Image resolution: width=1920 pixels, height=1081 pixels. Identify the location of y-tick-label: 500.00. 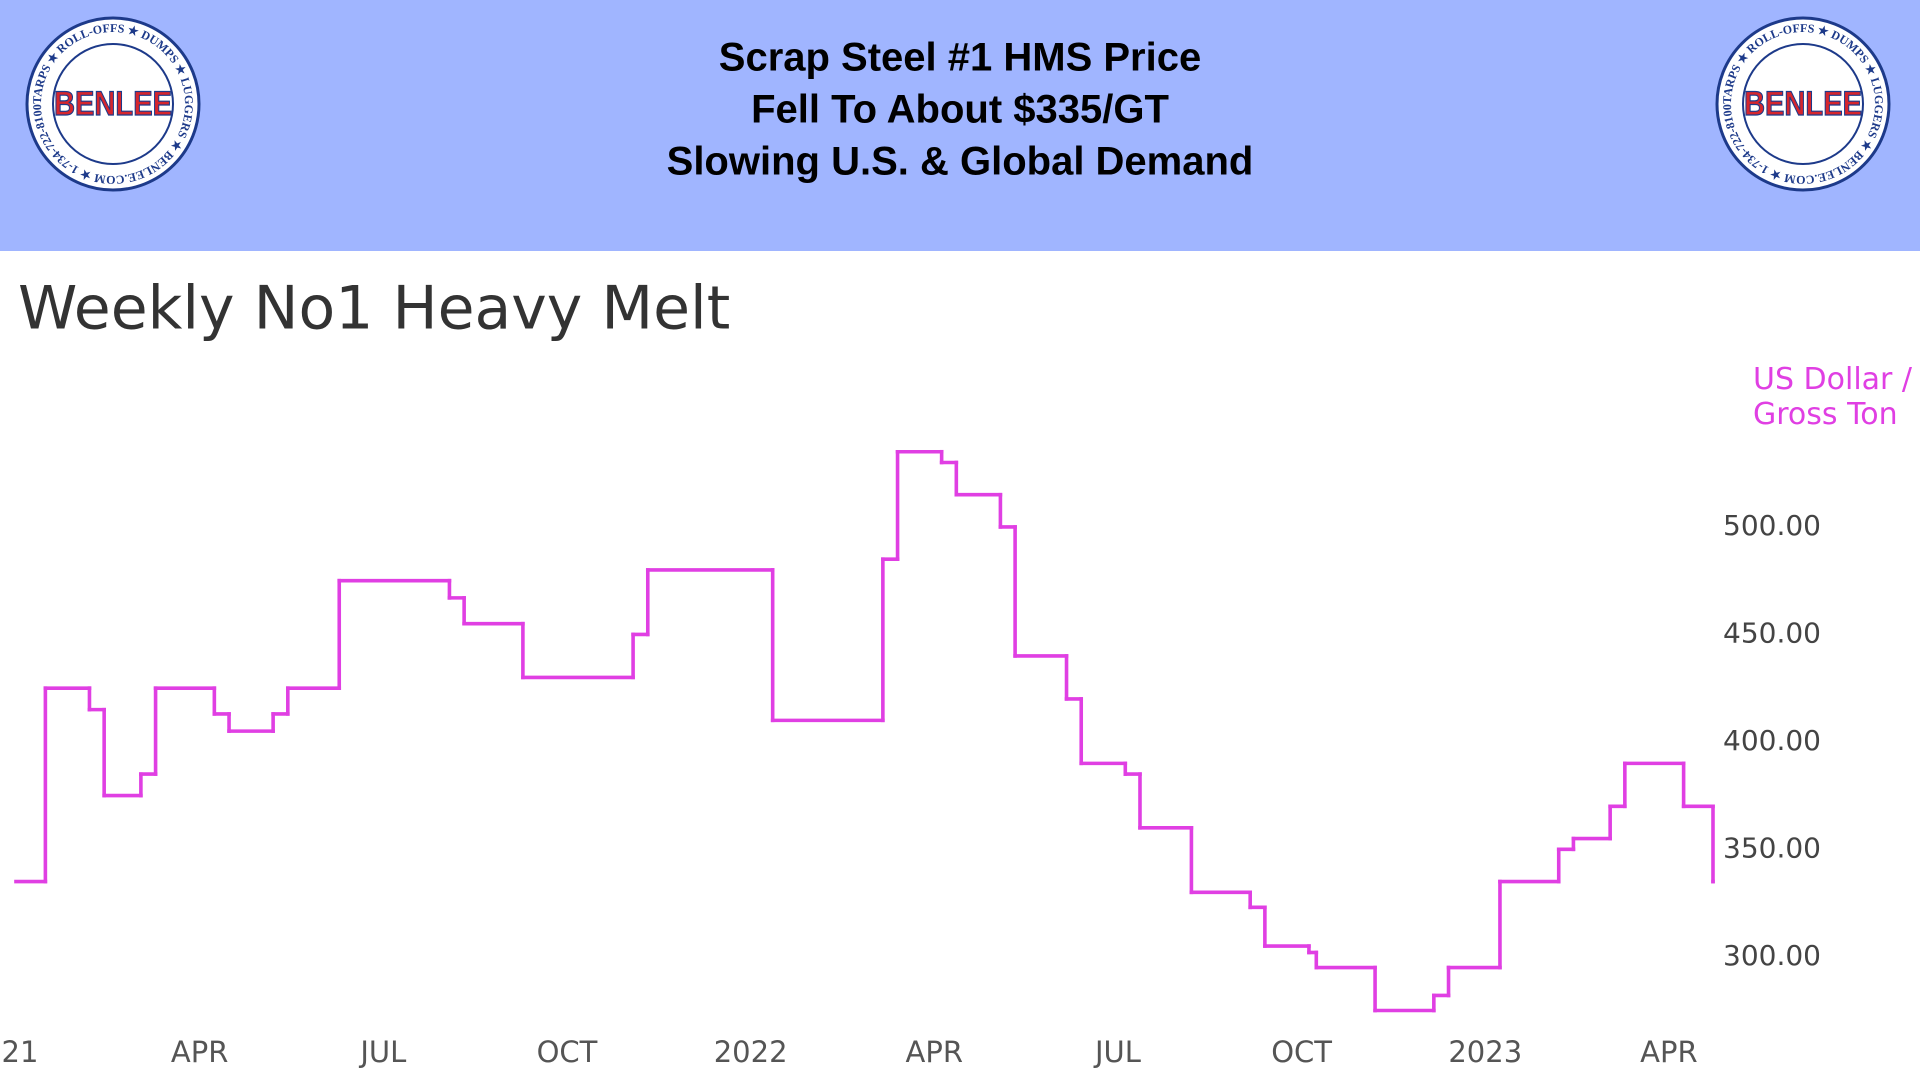
(1772, 525).